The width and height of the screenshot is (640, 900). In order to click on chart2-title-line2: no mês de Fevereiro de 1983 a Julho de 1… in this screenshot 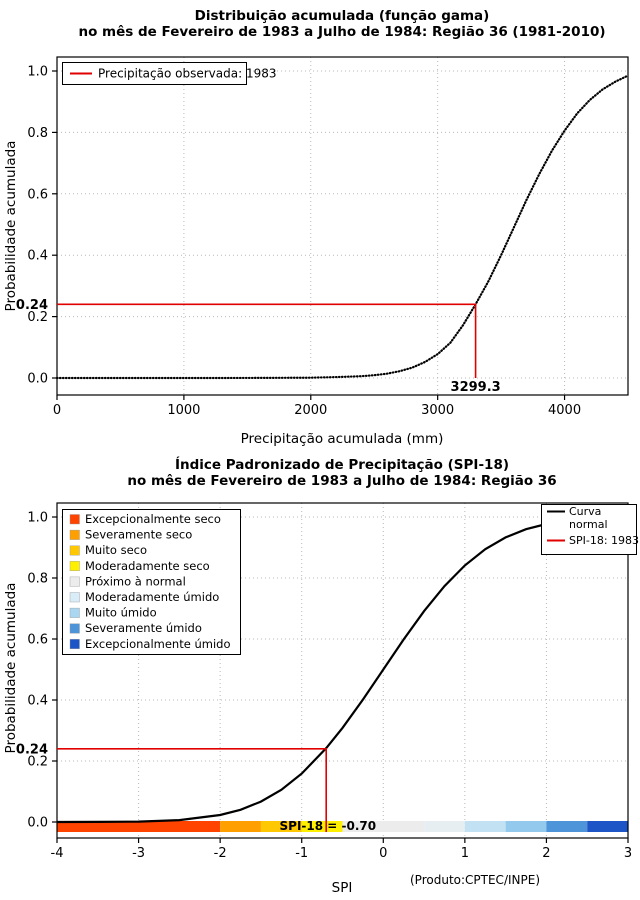, I will do `click(341, 481)`.